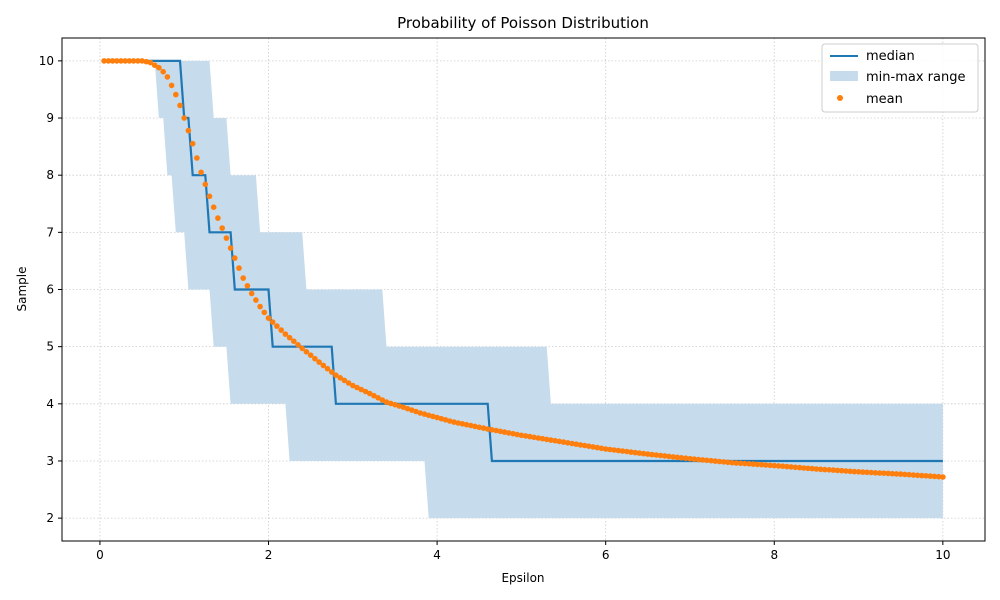 This screenshot has width=1000, height=600. I want to click on legend-mean-swatch, so click(840, 98).